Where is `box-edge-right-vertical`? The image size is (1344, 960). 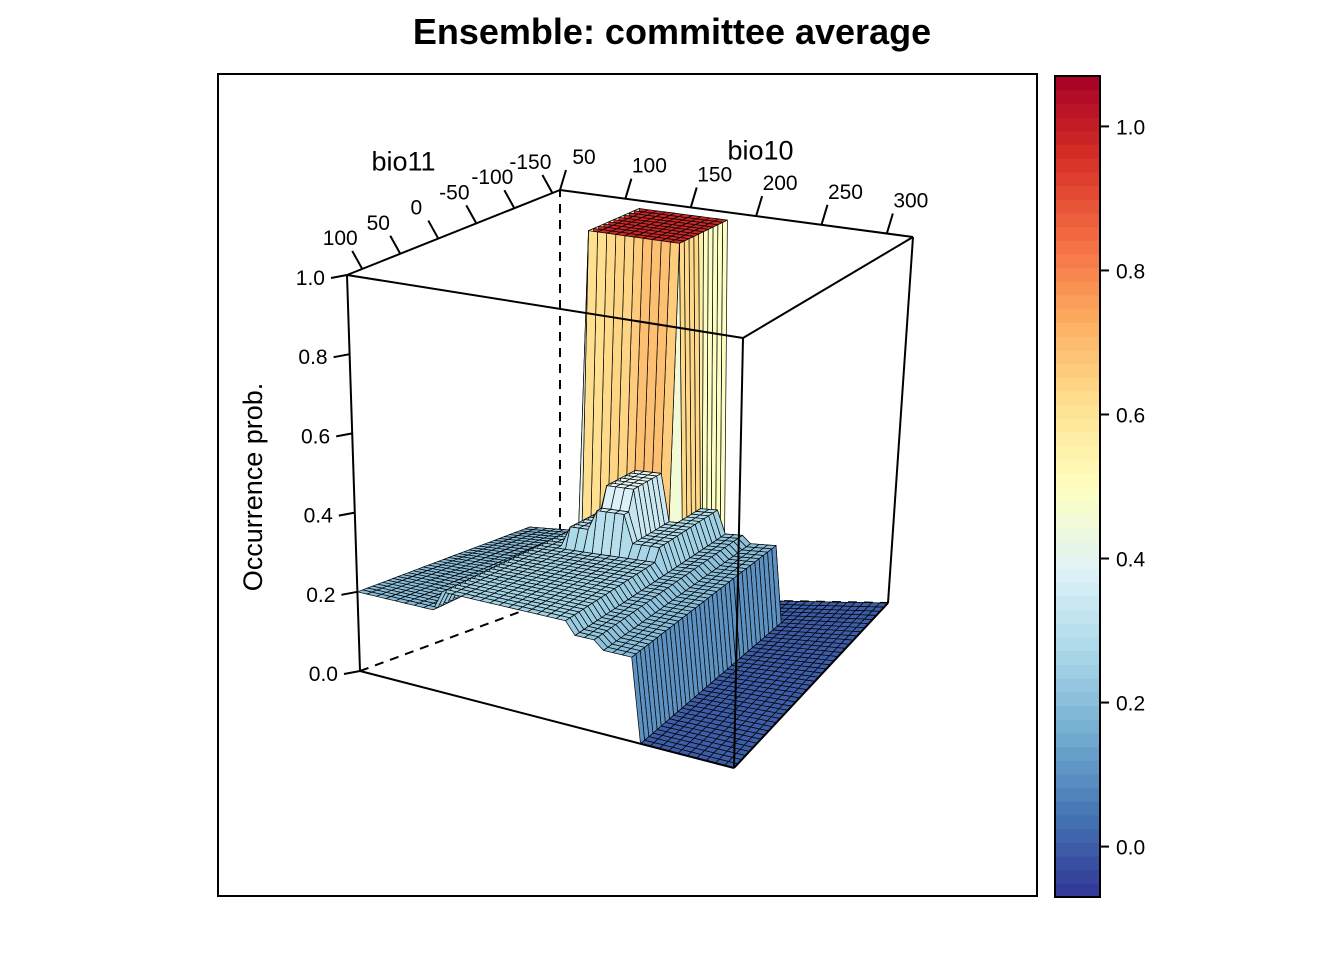 box-edge-right-vertical is located at coordinates (900, 420).